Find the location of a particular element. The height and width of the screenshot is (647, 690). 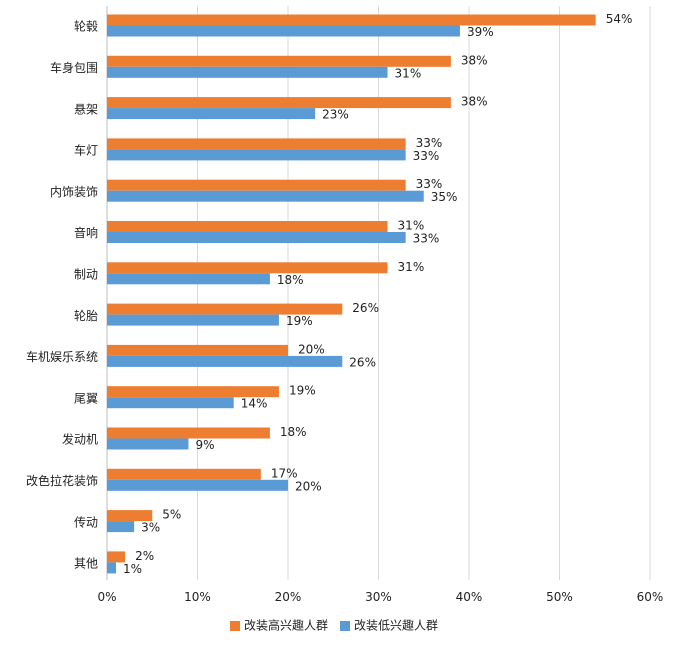

data-label: 35% is located at coordinates (444, 197).